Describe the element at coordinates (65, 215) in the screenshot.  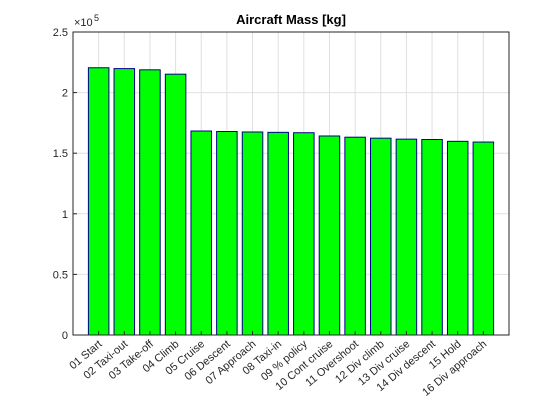
I see `y-tick-label: 1` at that location.